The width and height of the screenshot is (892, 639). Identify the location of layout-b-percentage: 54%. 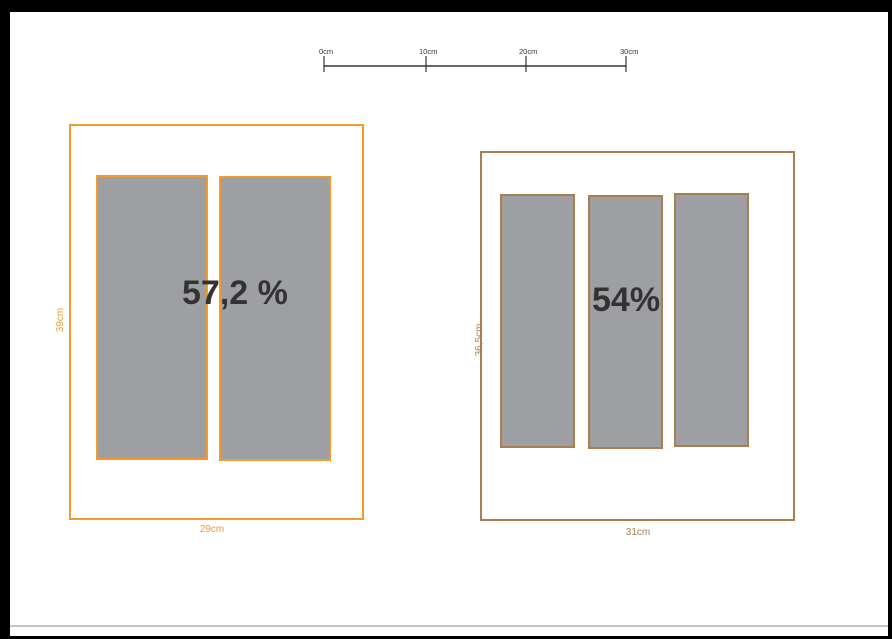
(626, 300).